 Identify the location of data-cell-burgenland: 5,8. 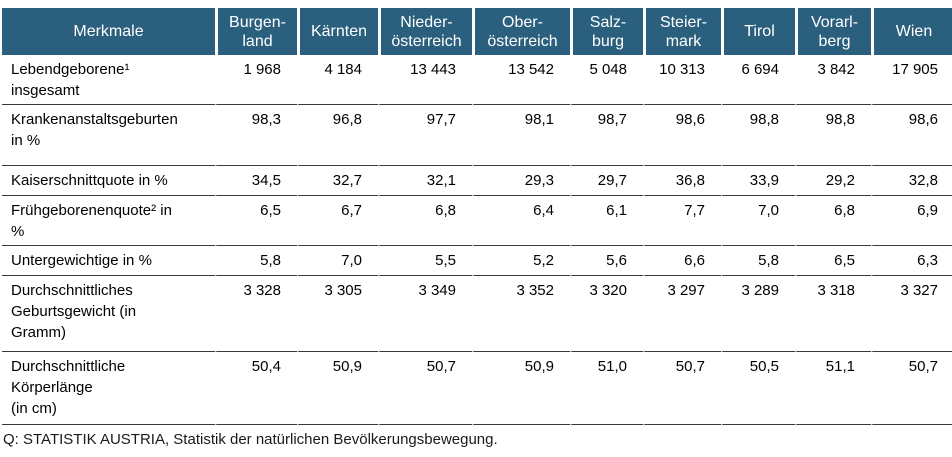
(256, 261).